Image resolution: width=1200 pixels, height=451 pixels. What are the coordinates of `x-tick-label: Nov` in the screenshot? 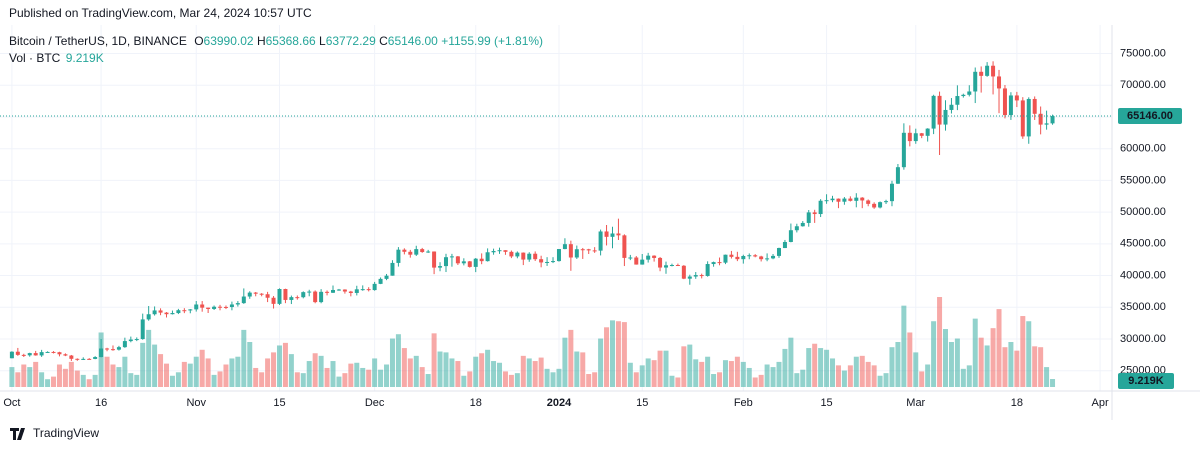 It's located at (196, 403).